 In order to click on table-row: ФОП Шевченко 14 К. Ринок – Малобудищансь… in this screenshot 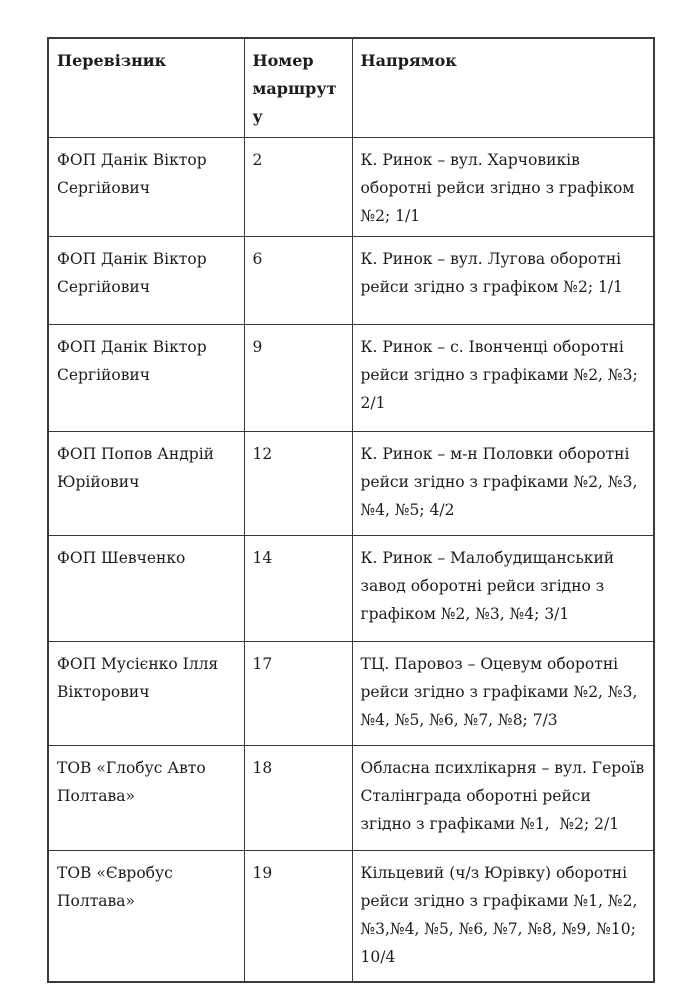, I will do `click(351, 588)`.